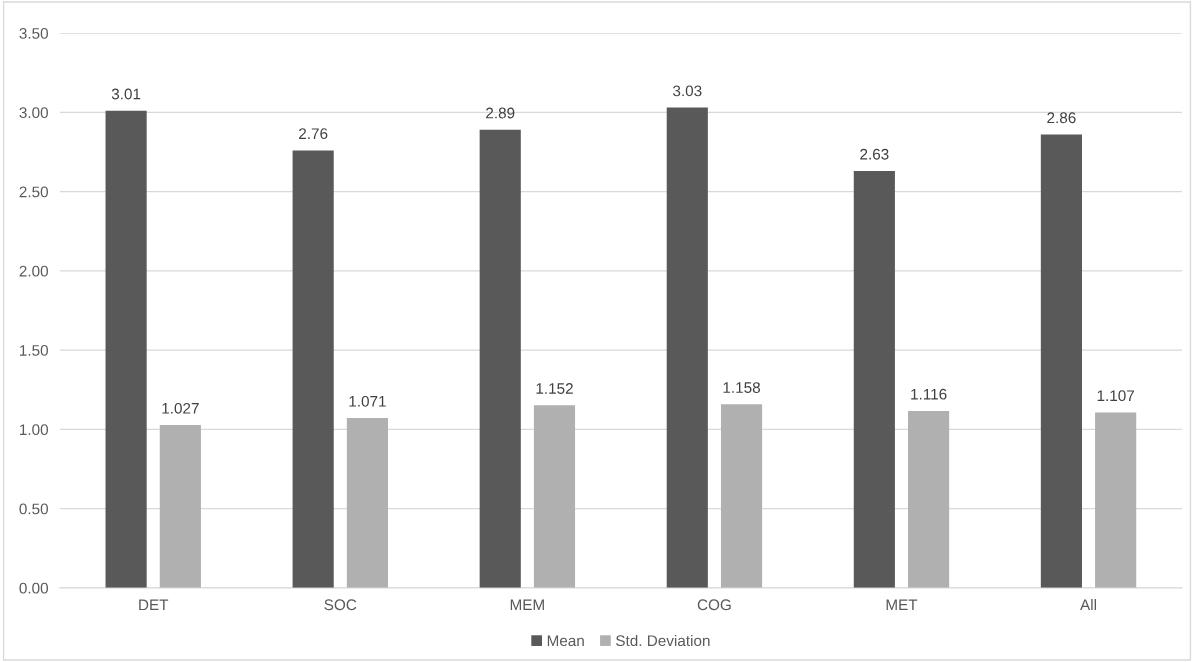 This screenshot has width=1194, height=662. Describe the element at coordinates (126, 94) in the screenshot. I see `data-label: 3.01` at that location.